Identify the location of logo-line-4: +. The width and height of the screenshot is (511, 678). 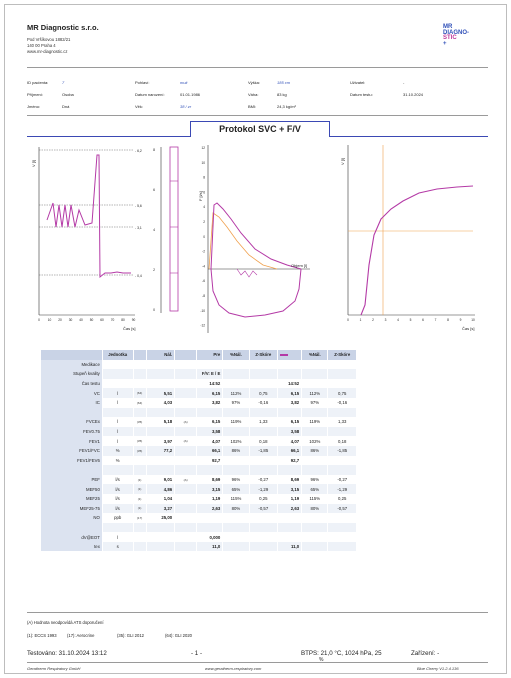
(445, 43).